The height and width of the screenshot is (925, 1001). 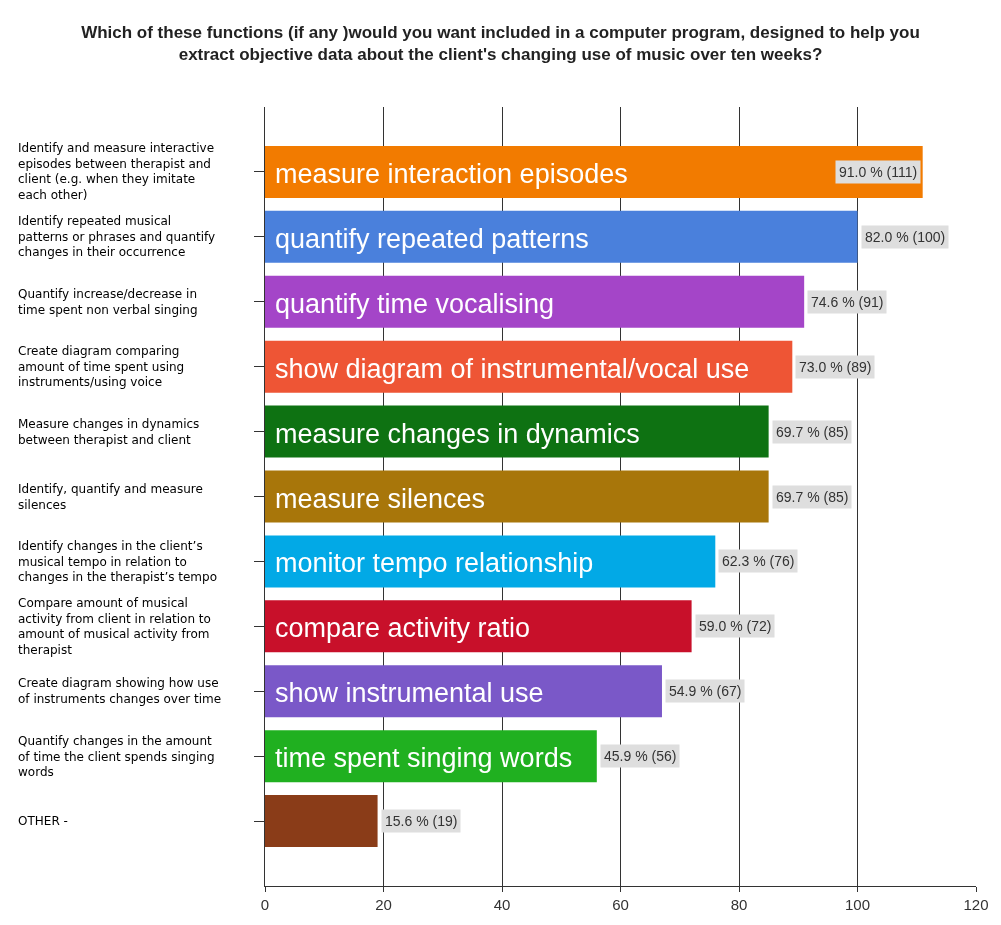 I want to click on y-tick-label: Identify repeated musical patterns or phrases and quantify changes in their occurrence, so click(x=117, y=237).